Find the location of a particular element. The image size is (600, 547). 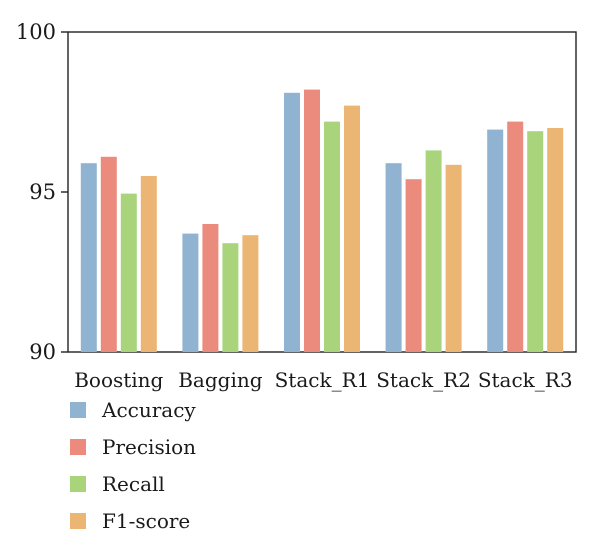

bar-accuracy-boosting is located at coordinates (88, 257).